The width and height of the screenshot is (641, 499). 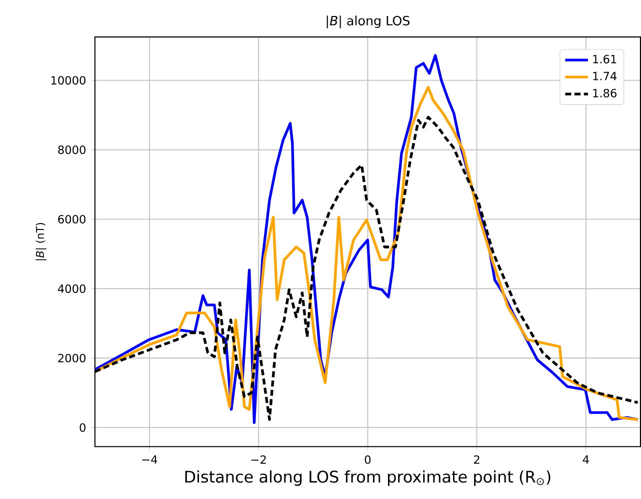 What do you see at coordinates (150, 460) in the screenshot?
I see `x-tick-label: −4` at bounding box center [150, 460].